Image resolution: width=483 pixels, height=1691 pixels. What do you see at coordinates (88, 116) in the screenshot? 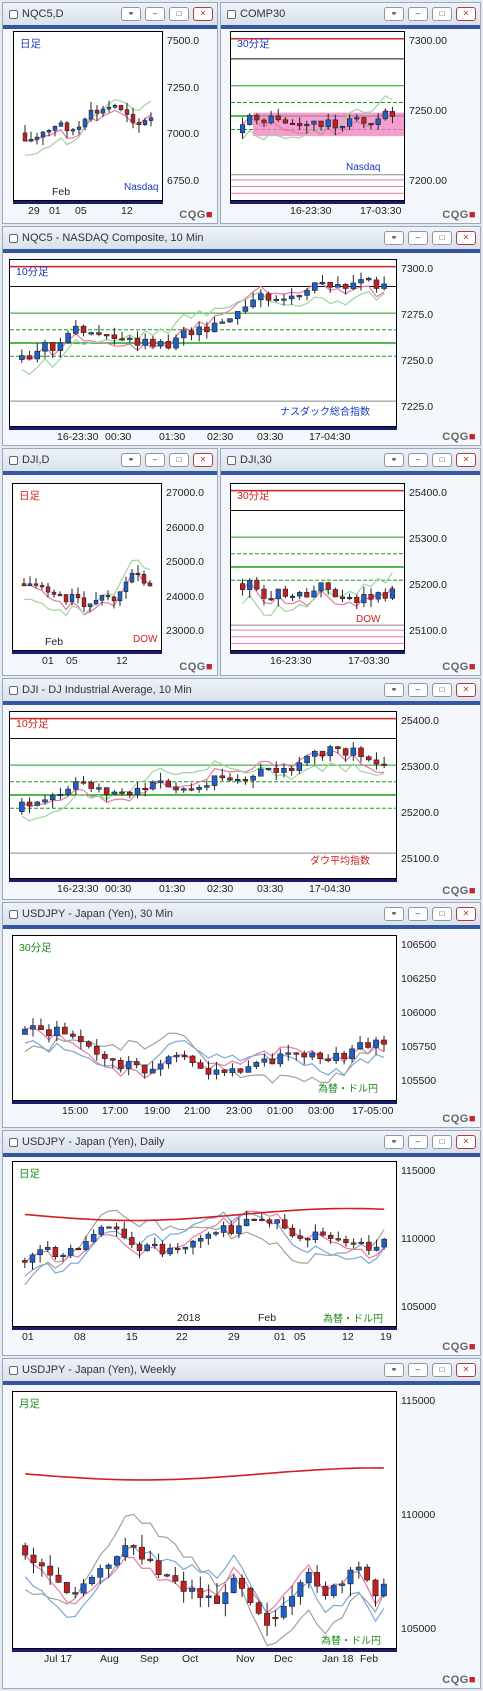
I see `chart-plot-area: 日足 Nasdaq Feb` at bounding box center [88, 116].